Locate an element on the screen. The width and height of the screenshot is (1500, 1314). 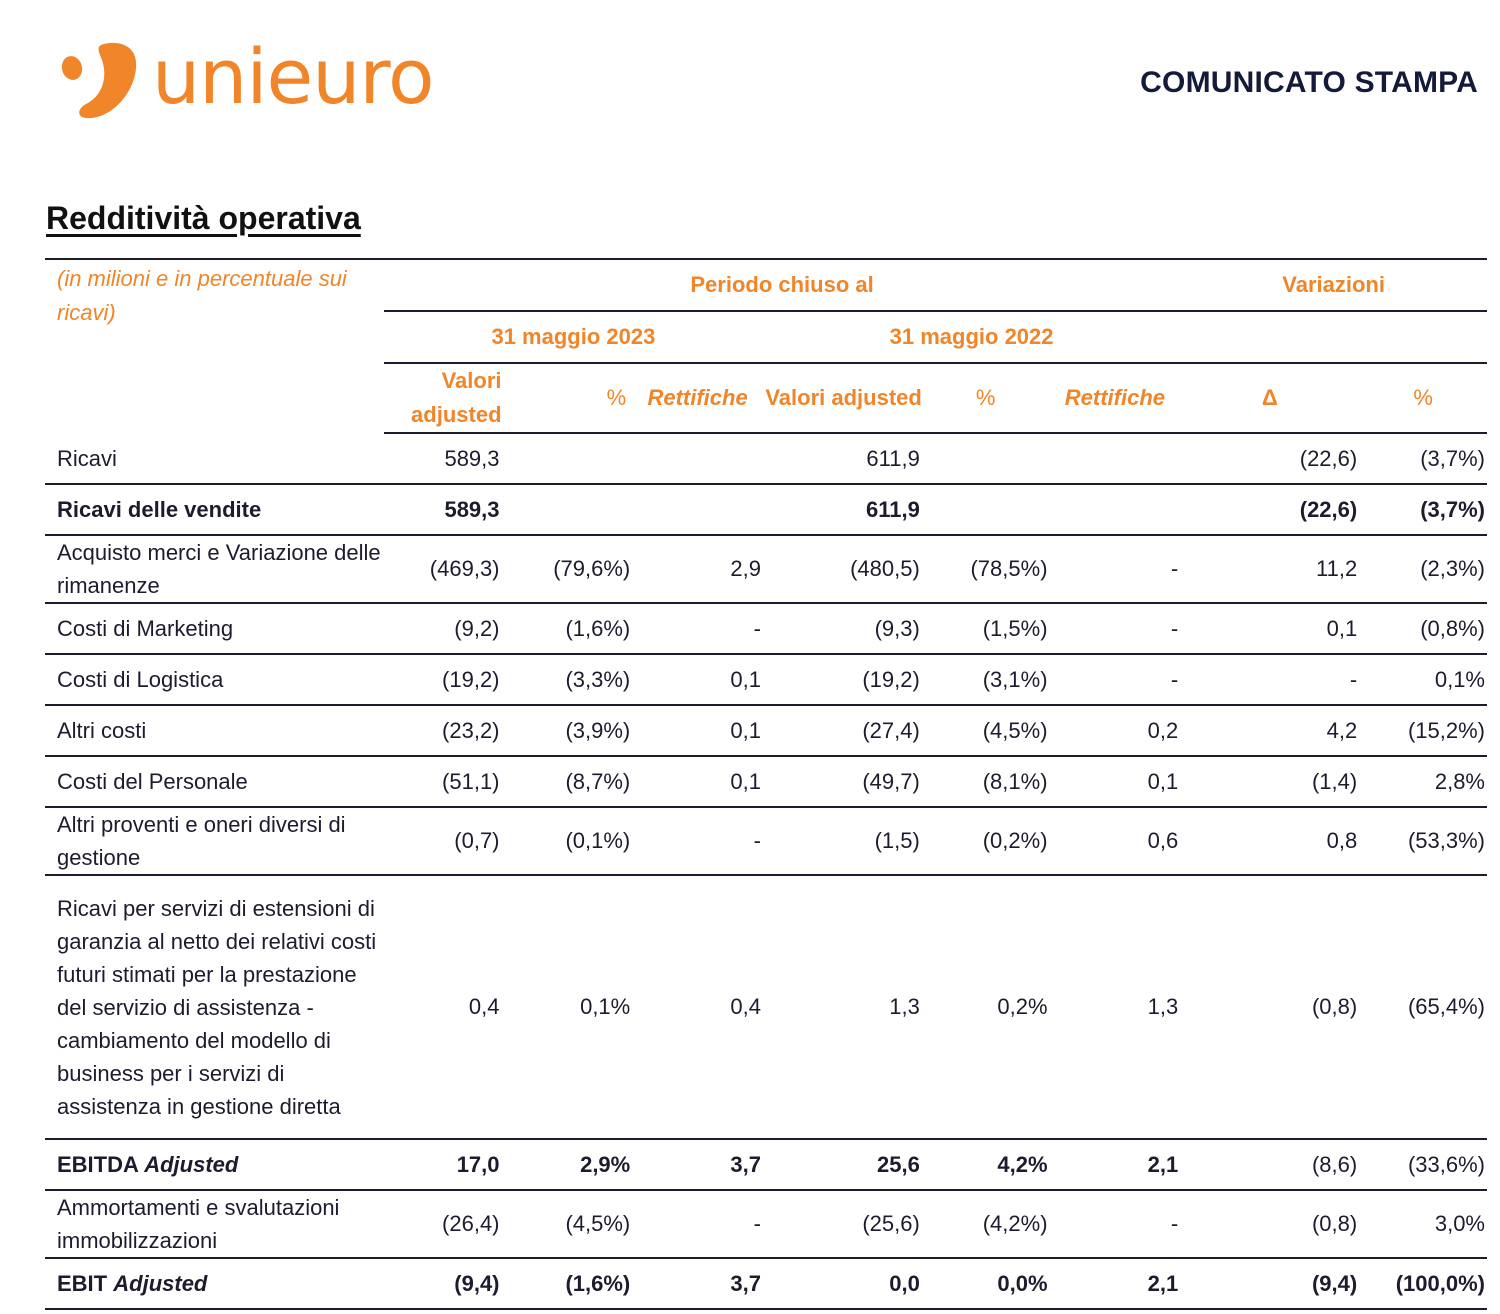
cell: 2,9% is located at coordinates (567, 1165).